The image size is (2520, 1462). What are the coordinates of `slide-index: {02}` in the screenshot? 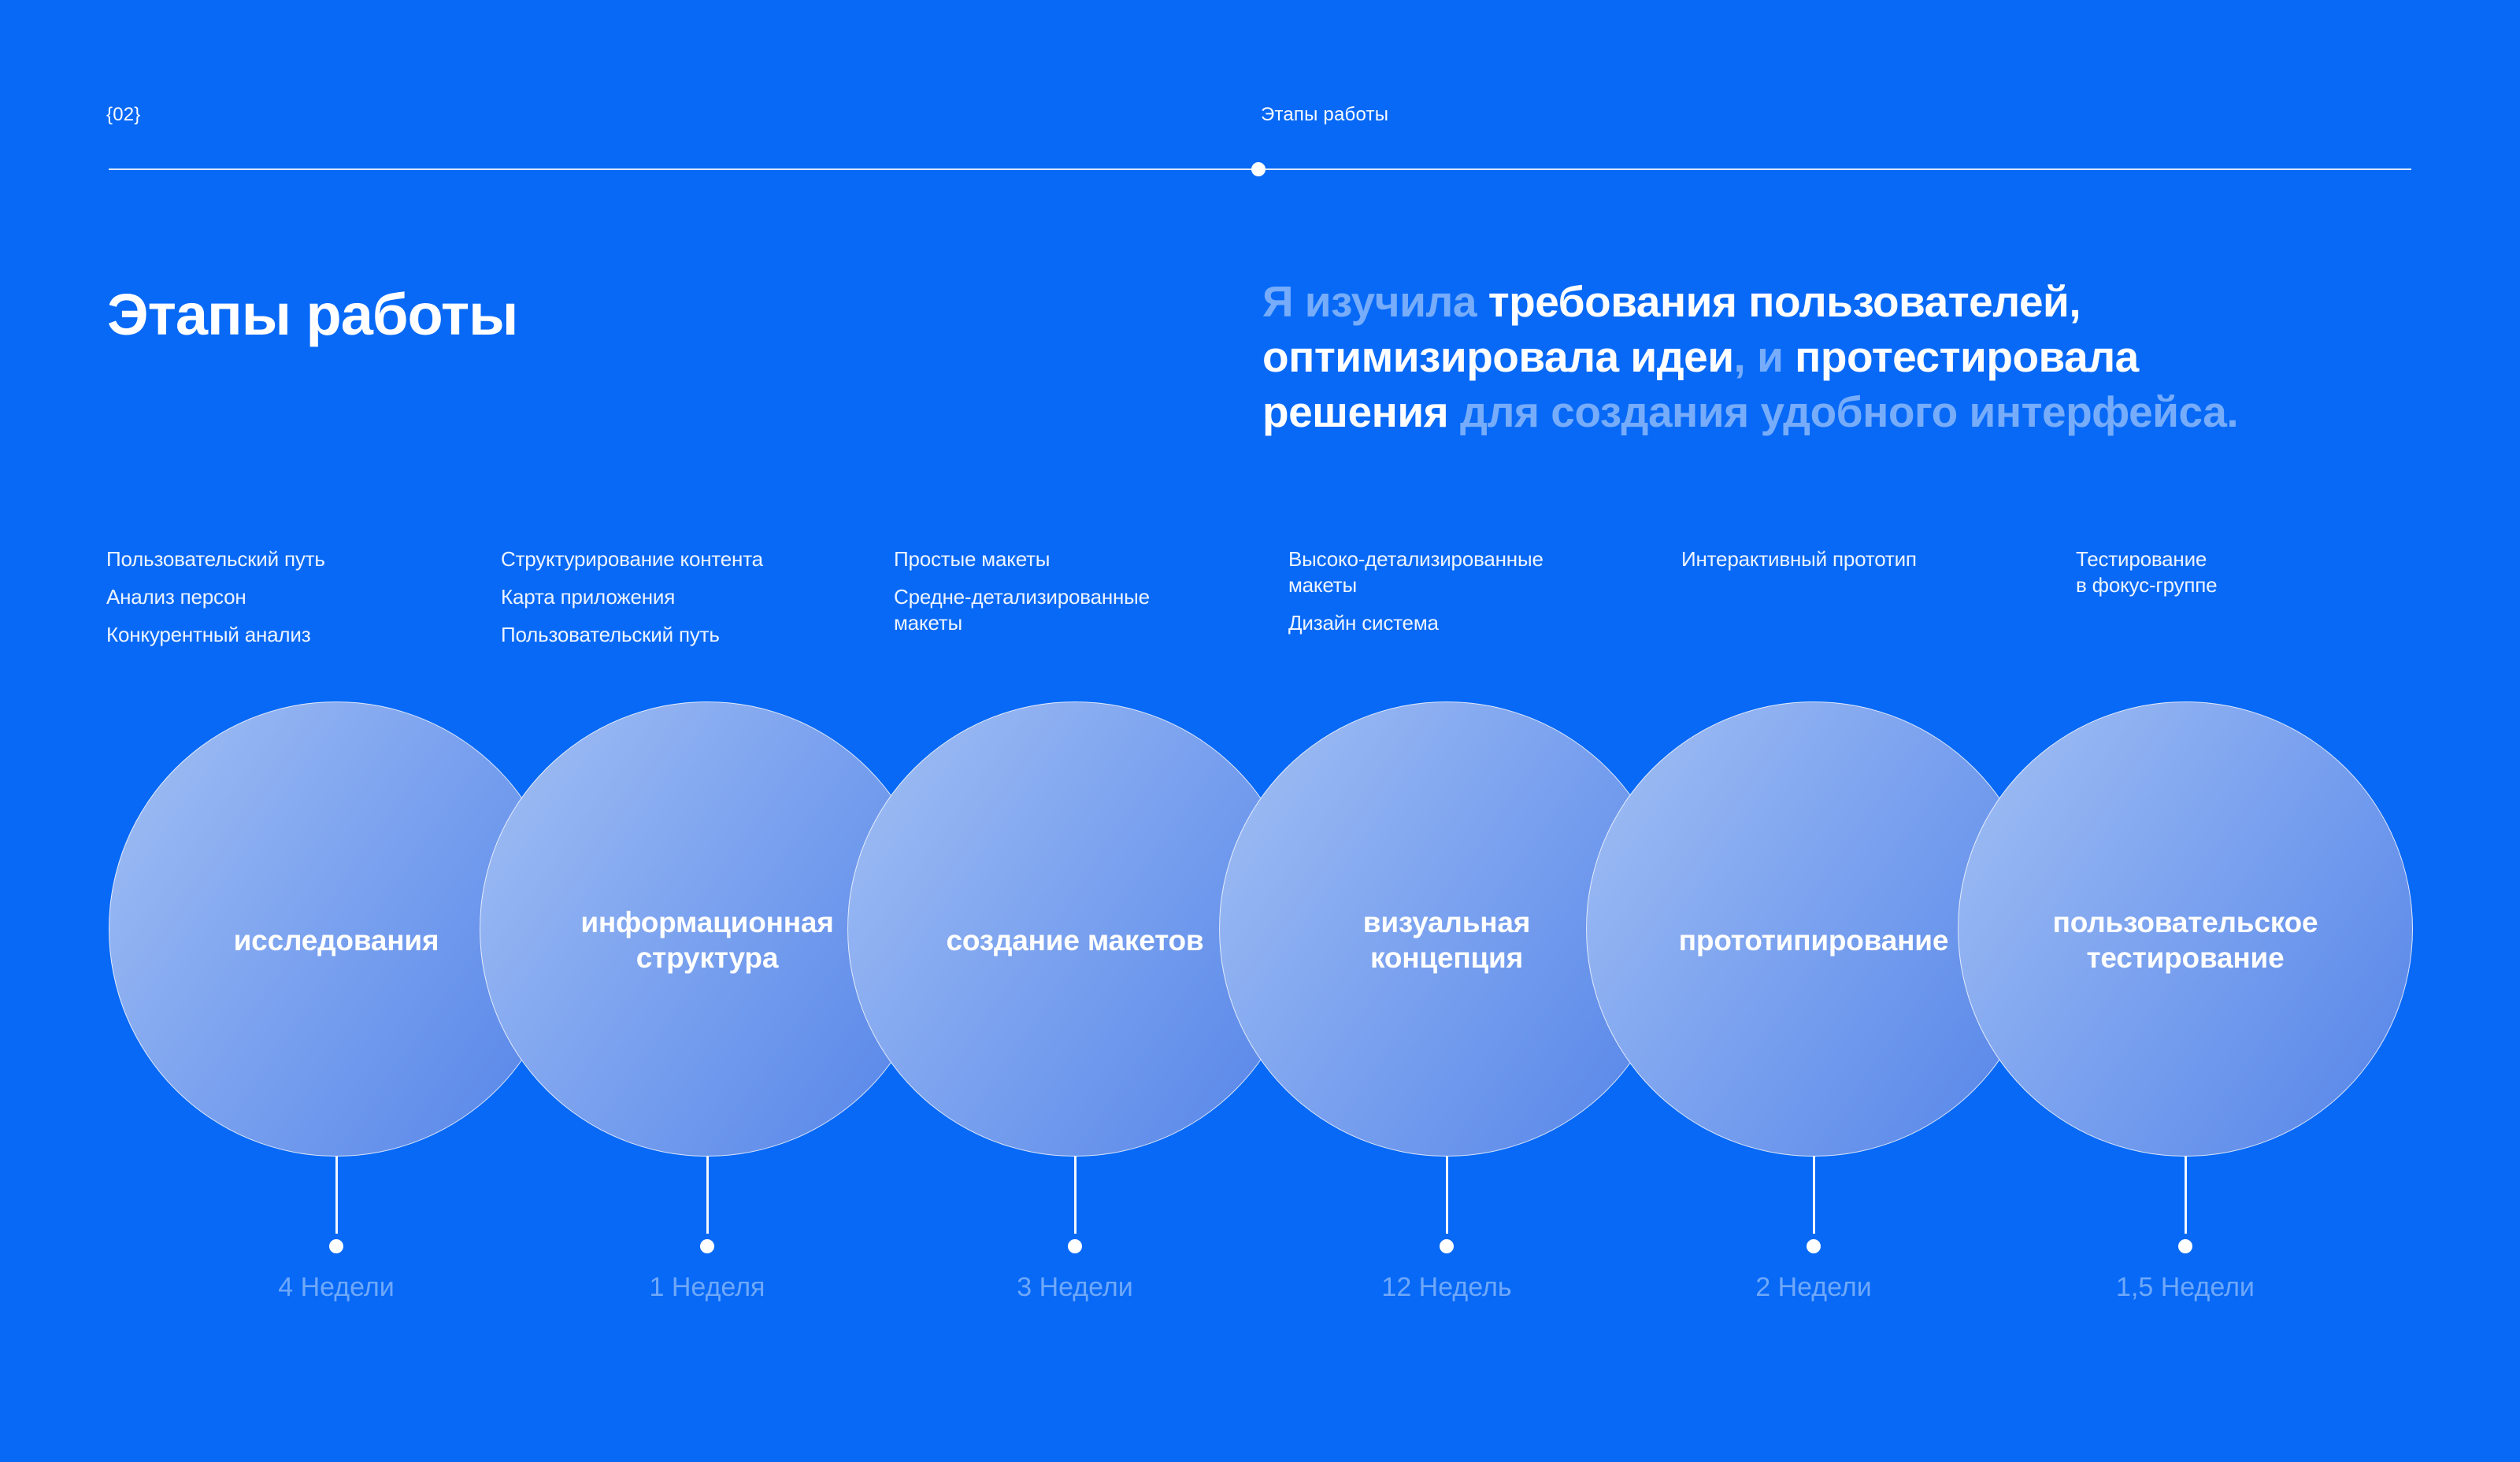 It's located at (123, 114).